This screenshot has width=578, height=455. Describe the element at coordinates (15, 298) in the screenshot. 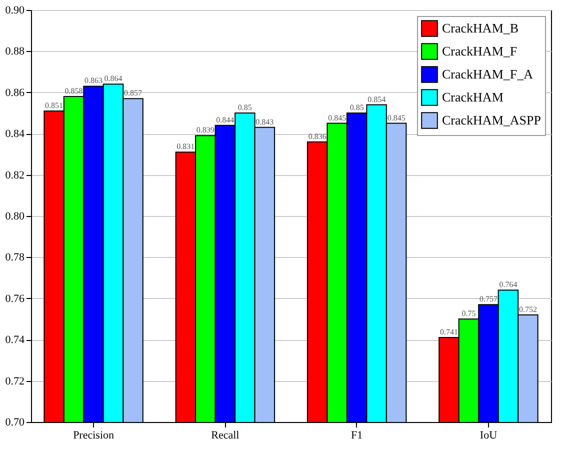

I see `y-tick-label: 0.76` at that location.